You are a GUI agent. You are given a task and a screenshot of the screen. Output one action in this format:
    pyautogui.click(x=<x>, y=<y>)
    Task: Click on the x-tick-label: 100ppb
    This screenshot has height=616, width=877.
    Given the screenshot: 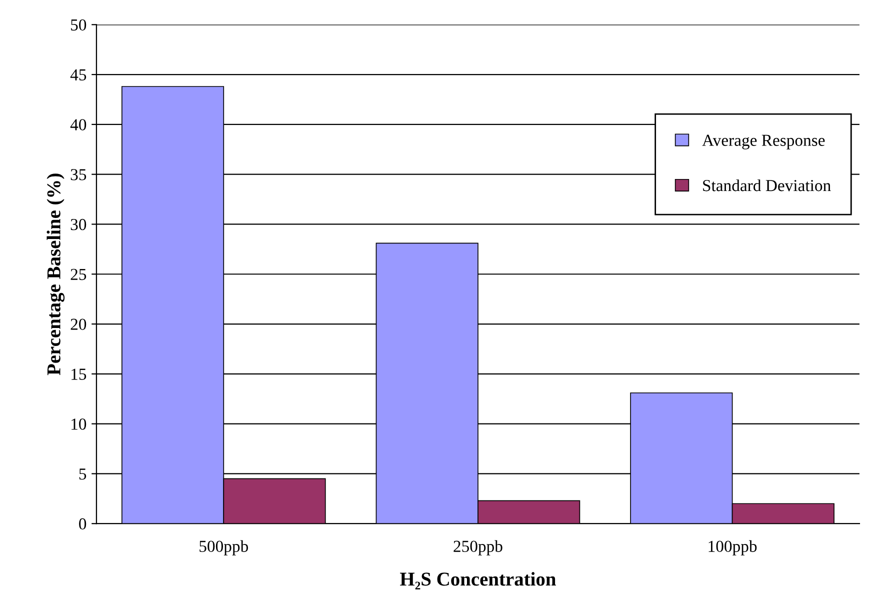 What is the action you would take?
    pyautogui.click(x=732, y=548)
    